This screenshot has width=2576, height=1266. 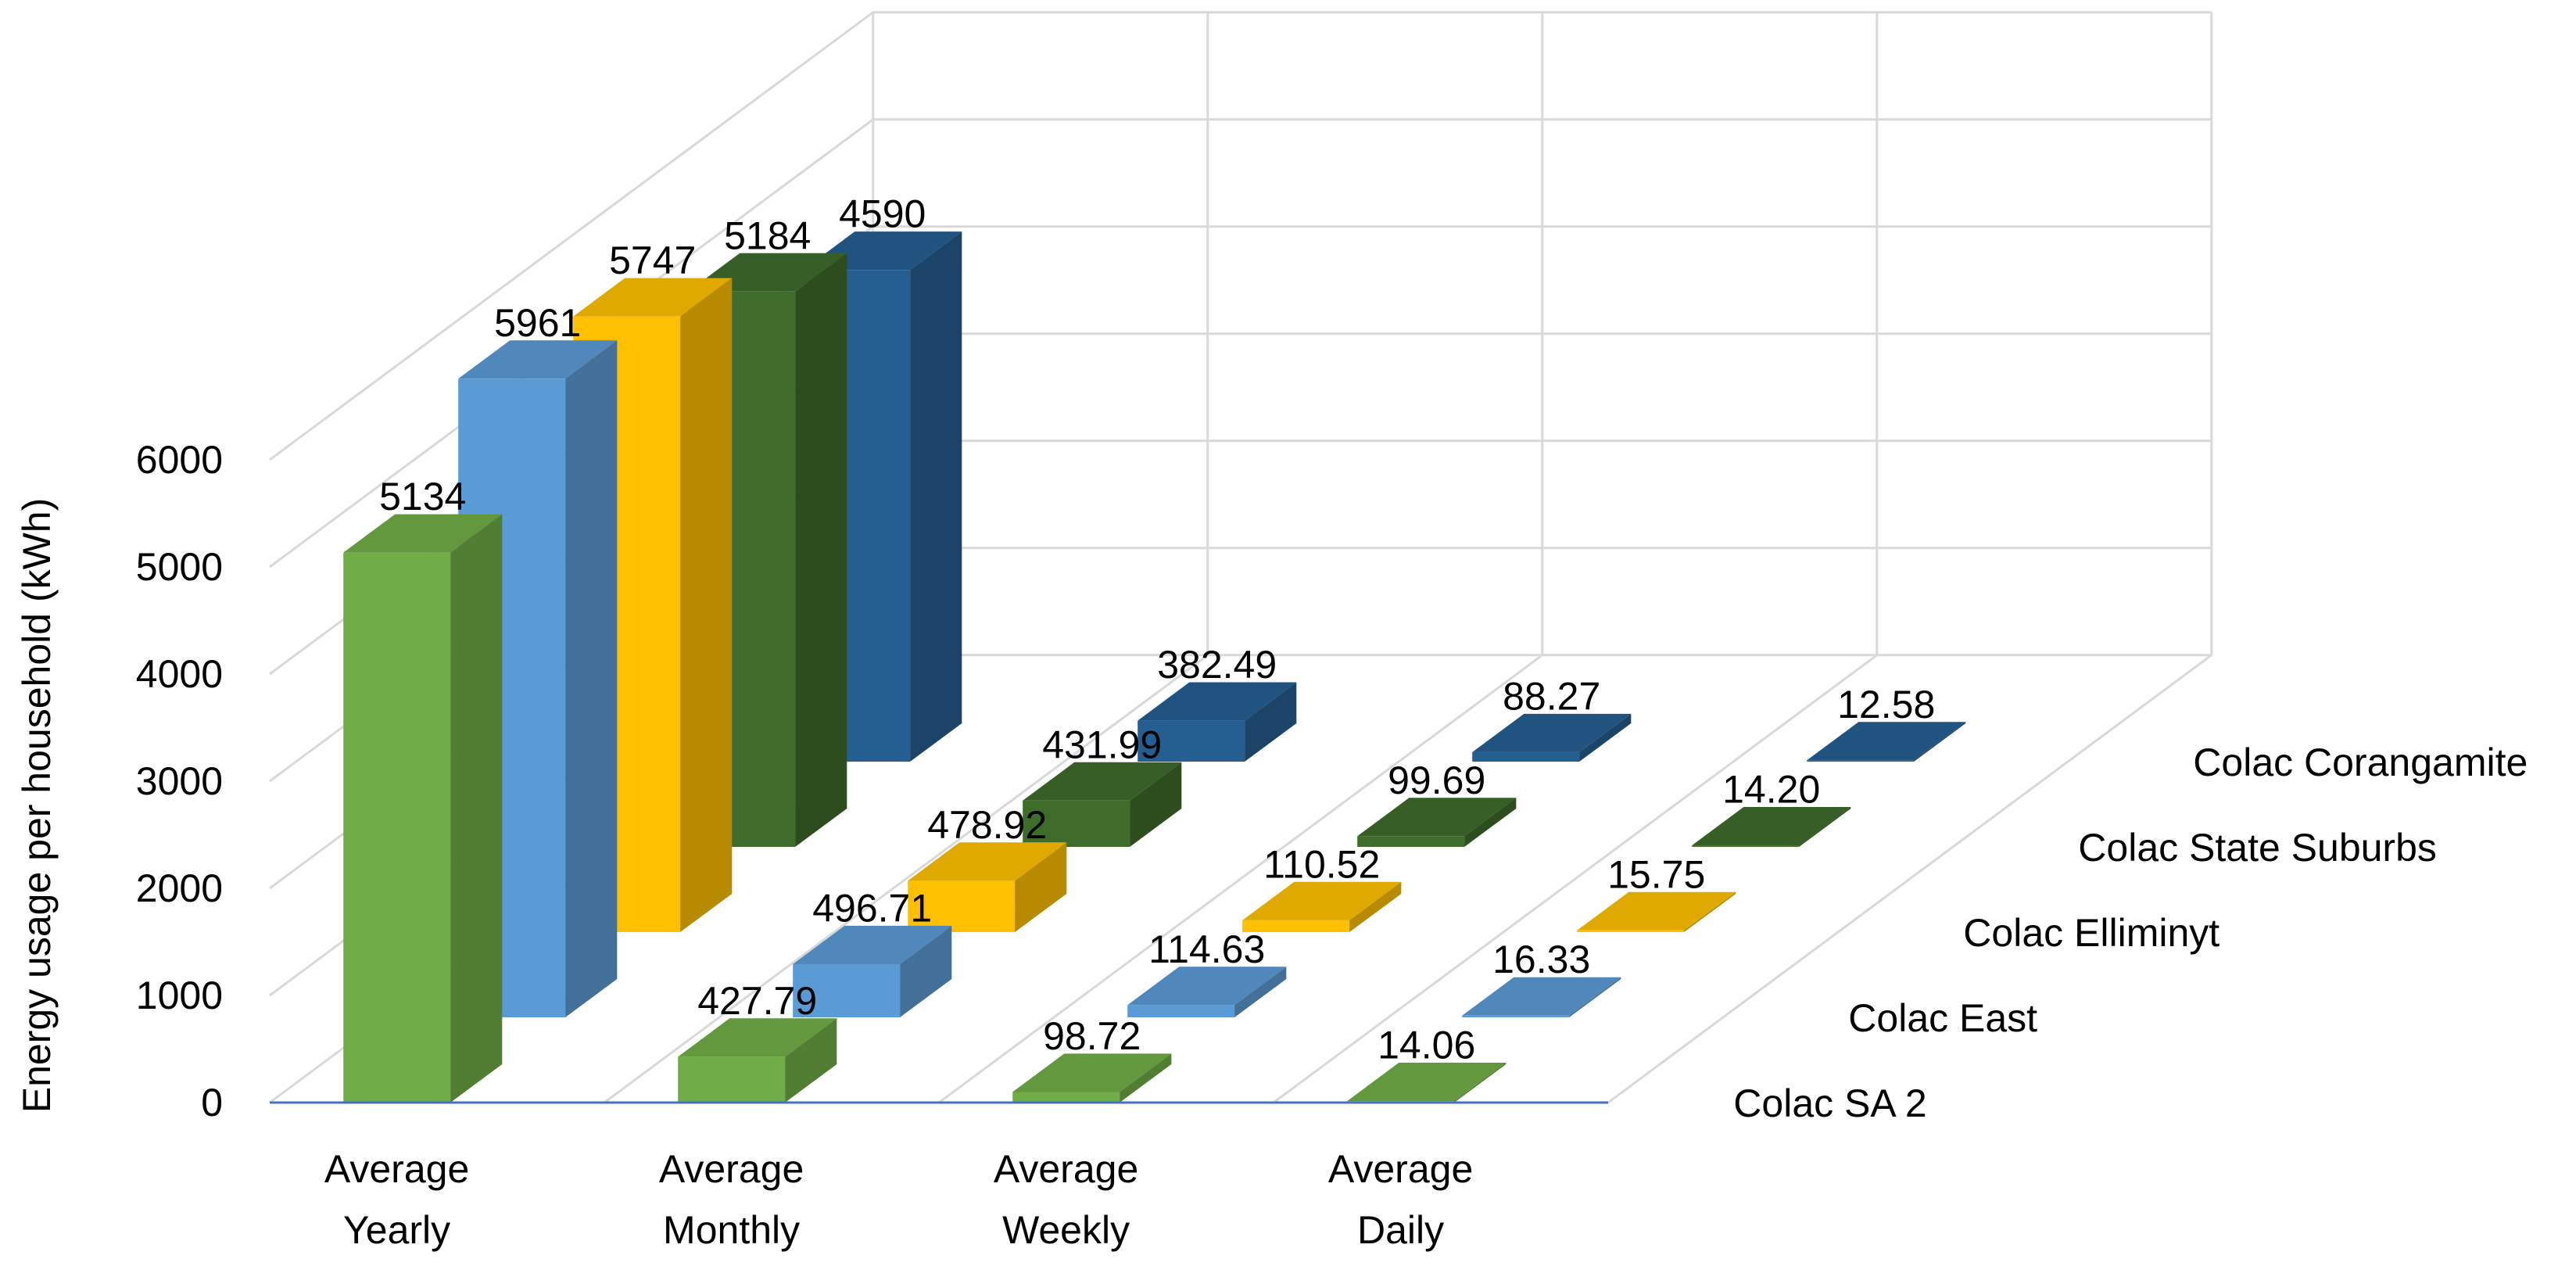 What do you see at coordinates (1400, 1230) in the screenshot?
I see `x-tick-label: Daily` at bounding box center [1400, 1230].